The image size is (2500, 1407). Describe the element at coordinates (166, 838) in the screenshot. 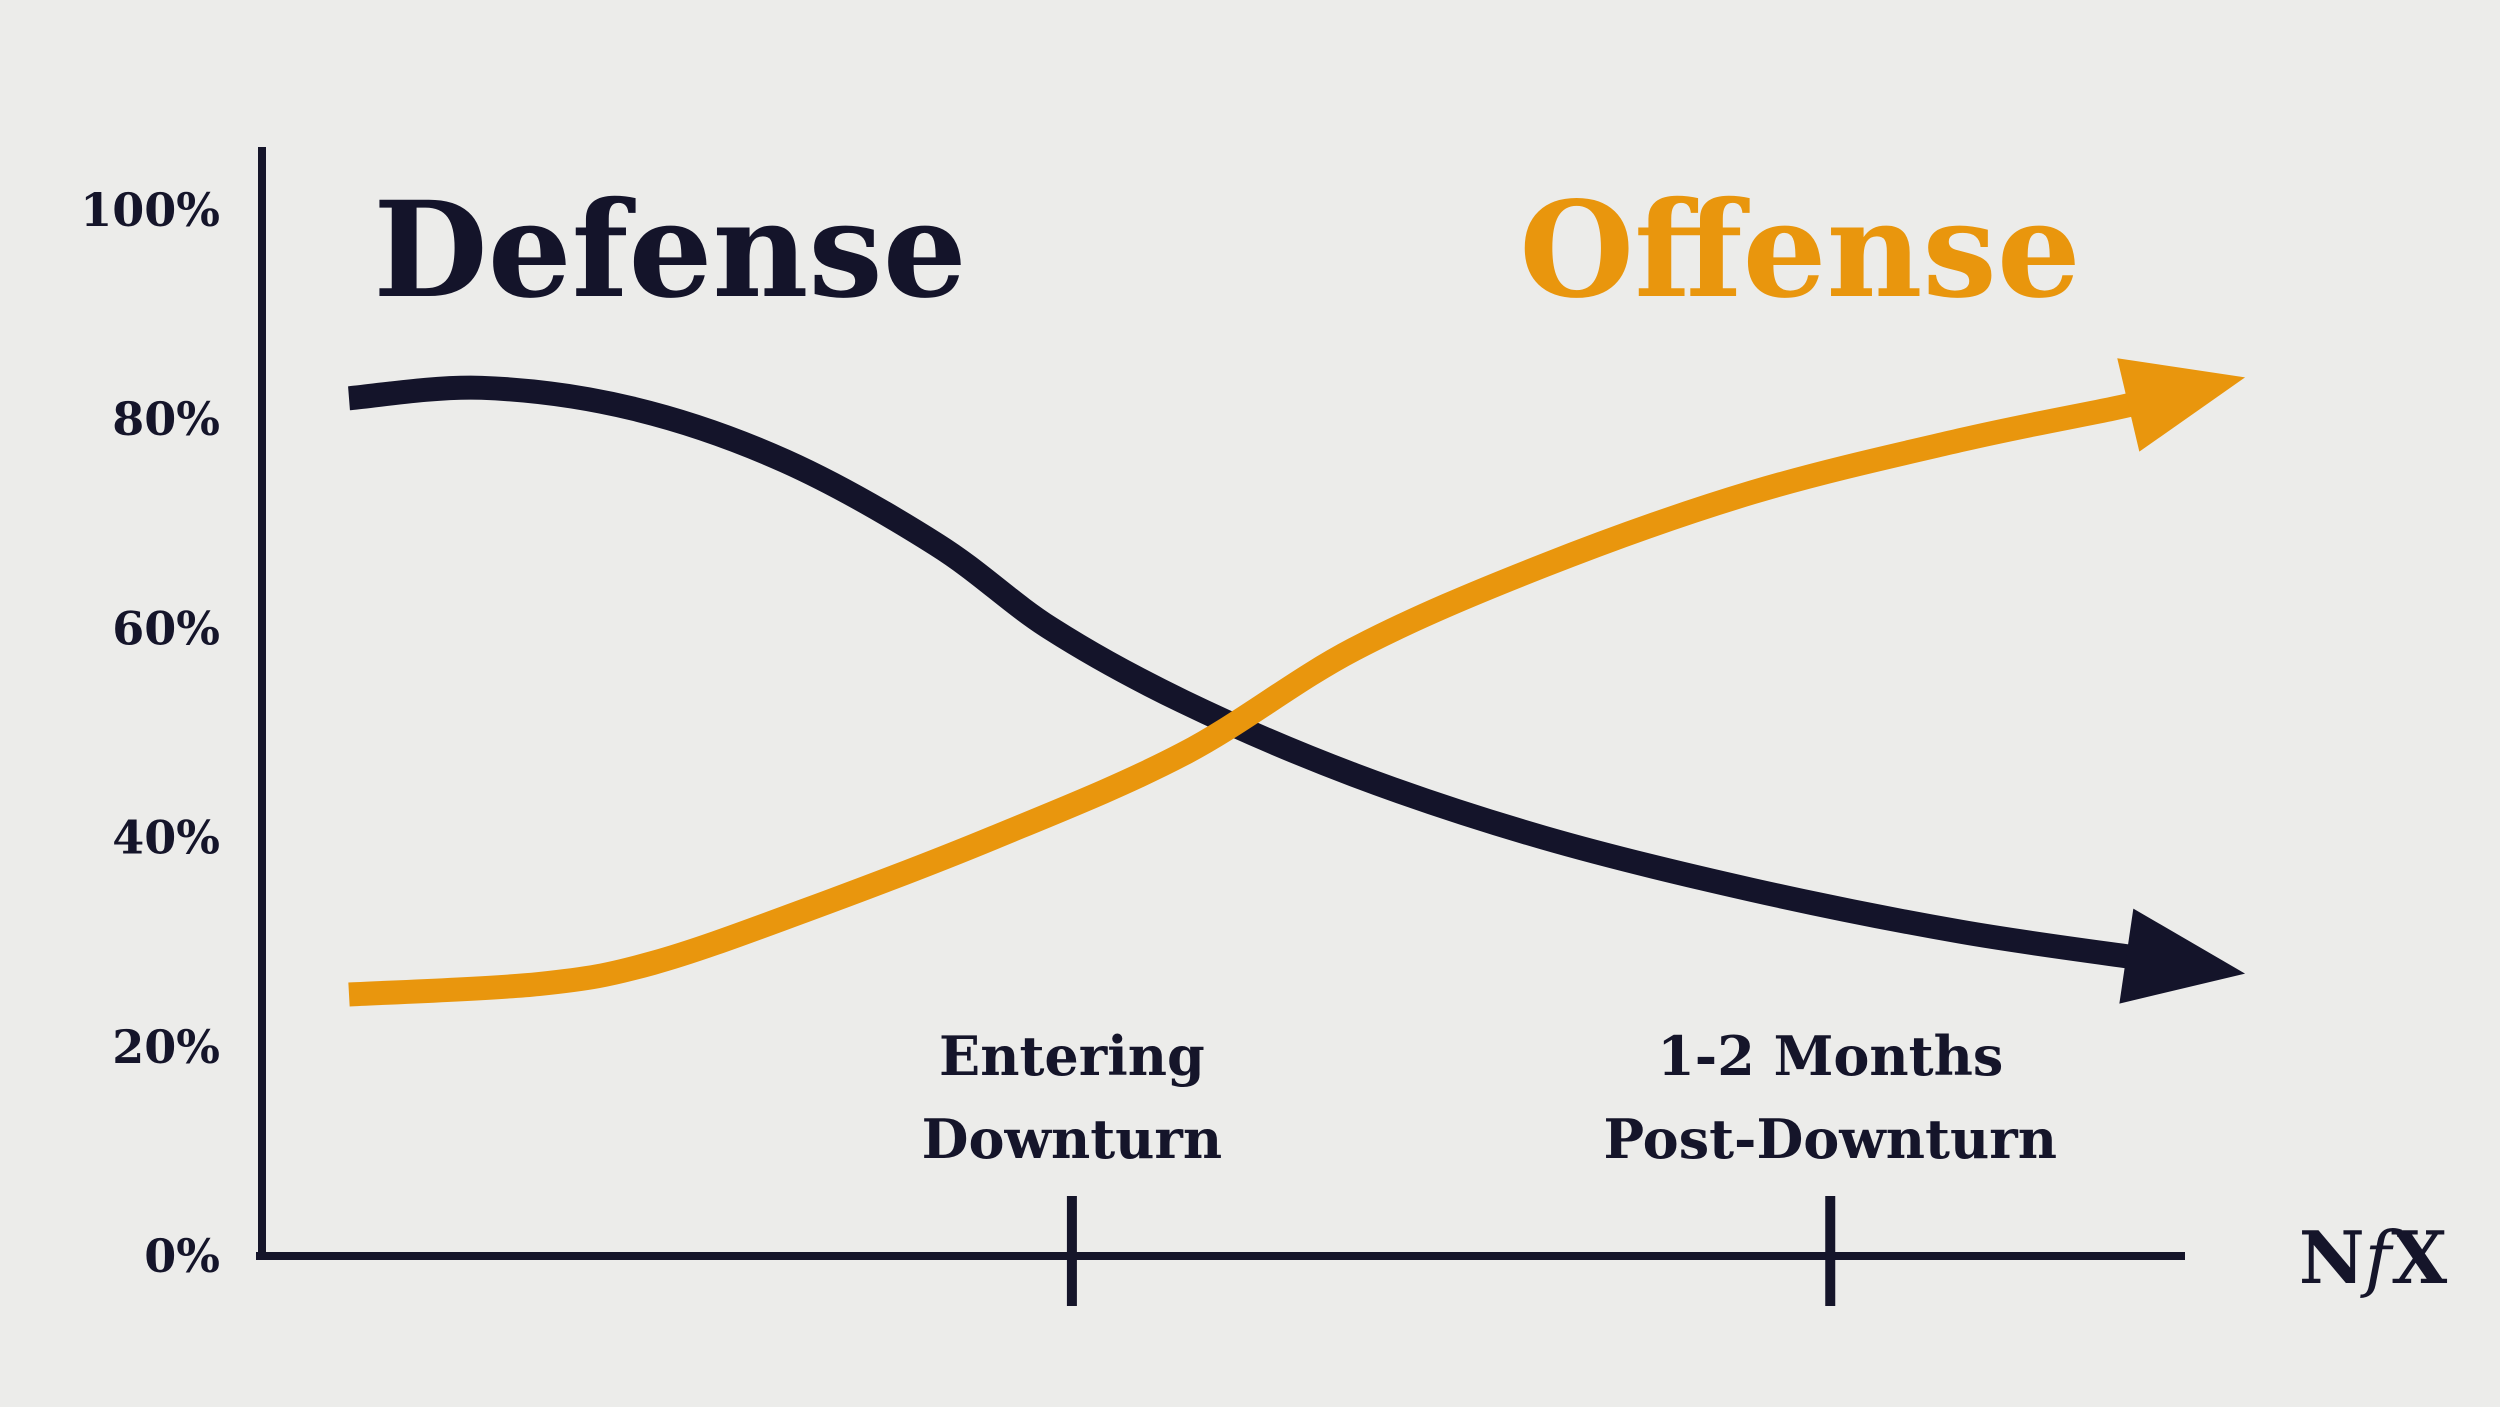

I see `y-tick-label: 40%` at that location.